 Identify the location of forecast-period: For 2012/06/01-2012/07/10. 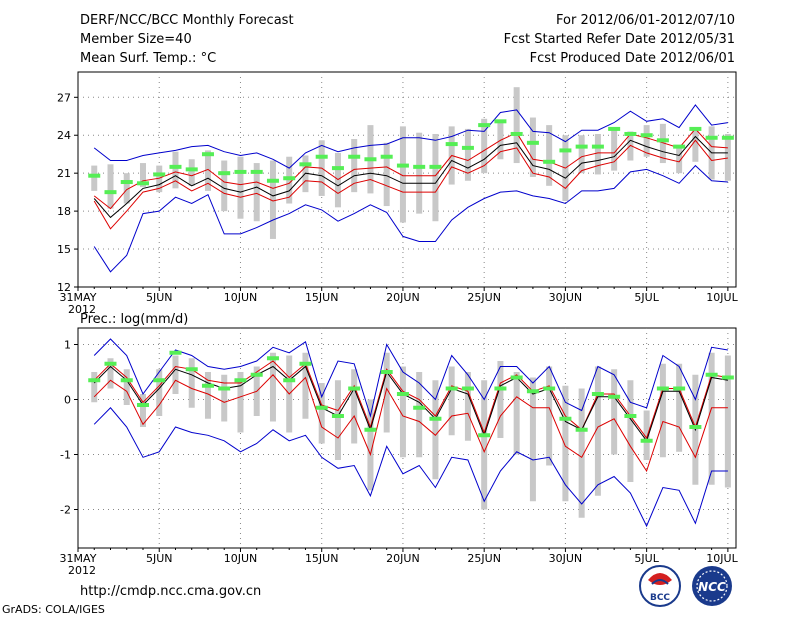
(645, 20).